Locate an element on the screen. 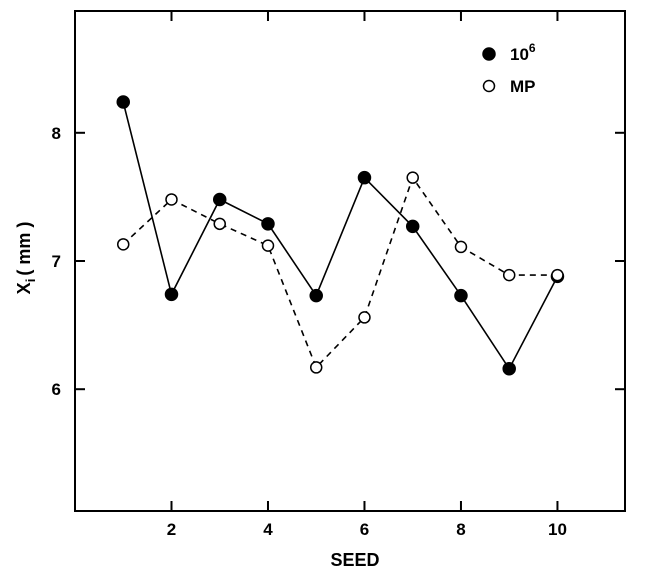 Image resolution: width=648 pixels, height=571 pixels. legend-marker-open is located at coordinates (489, 86).